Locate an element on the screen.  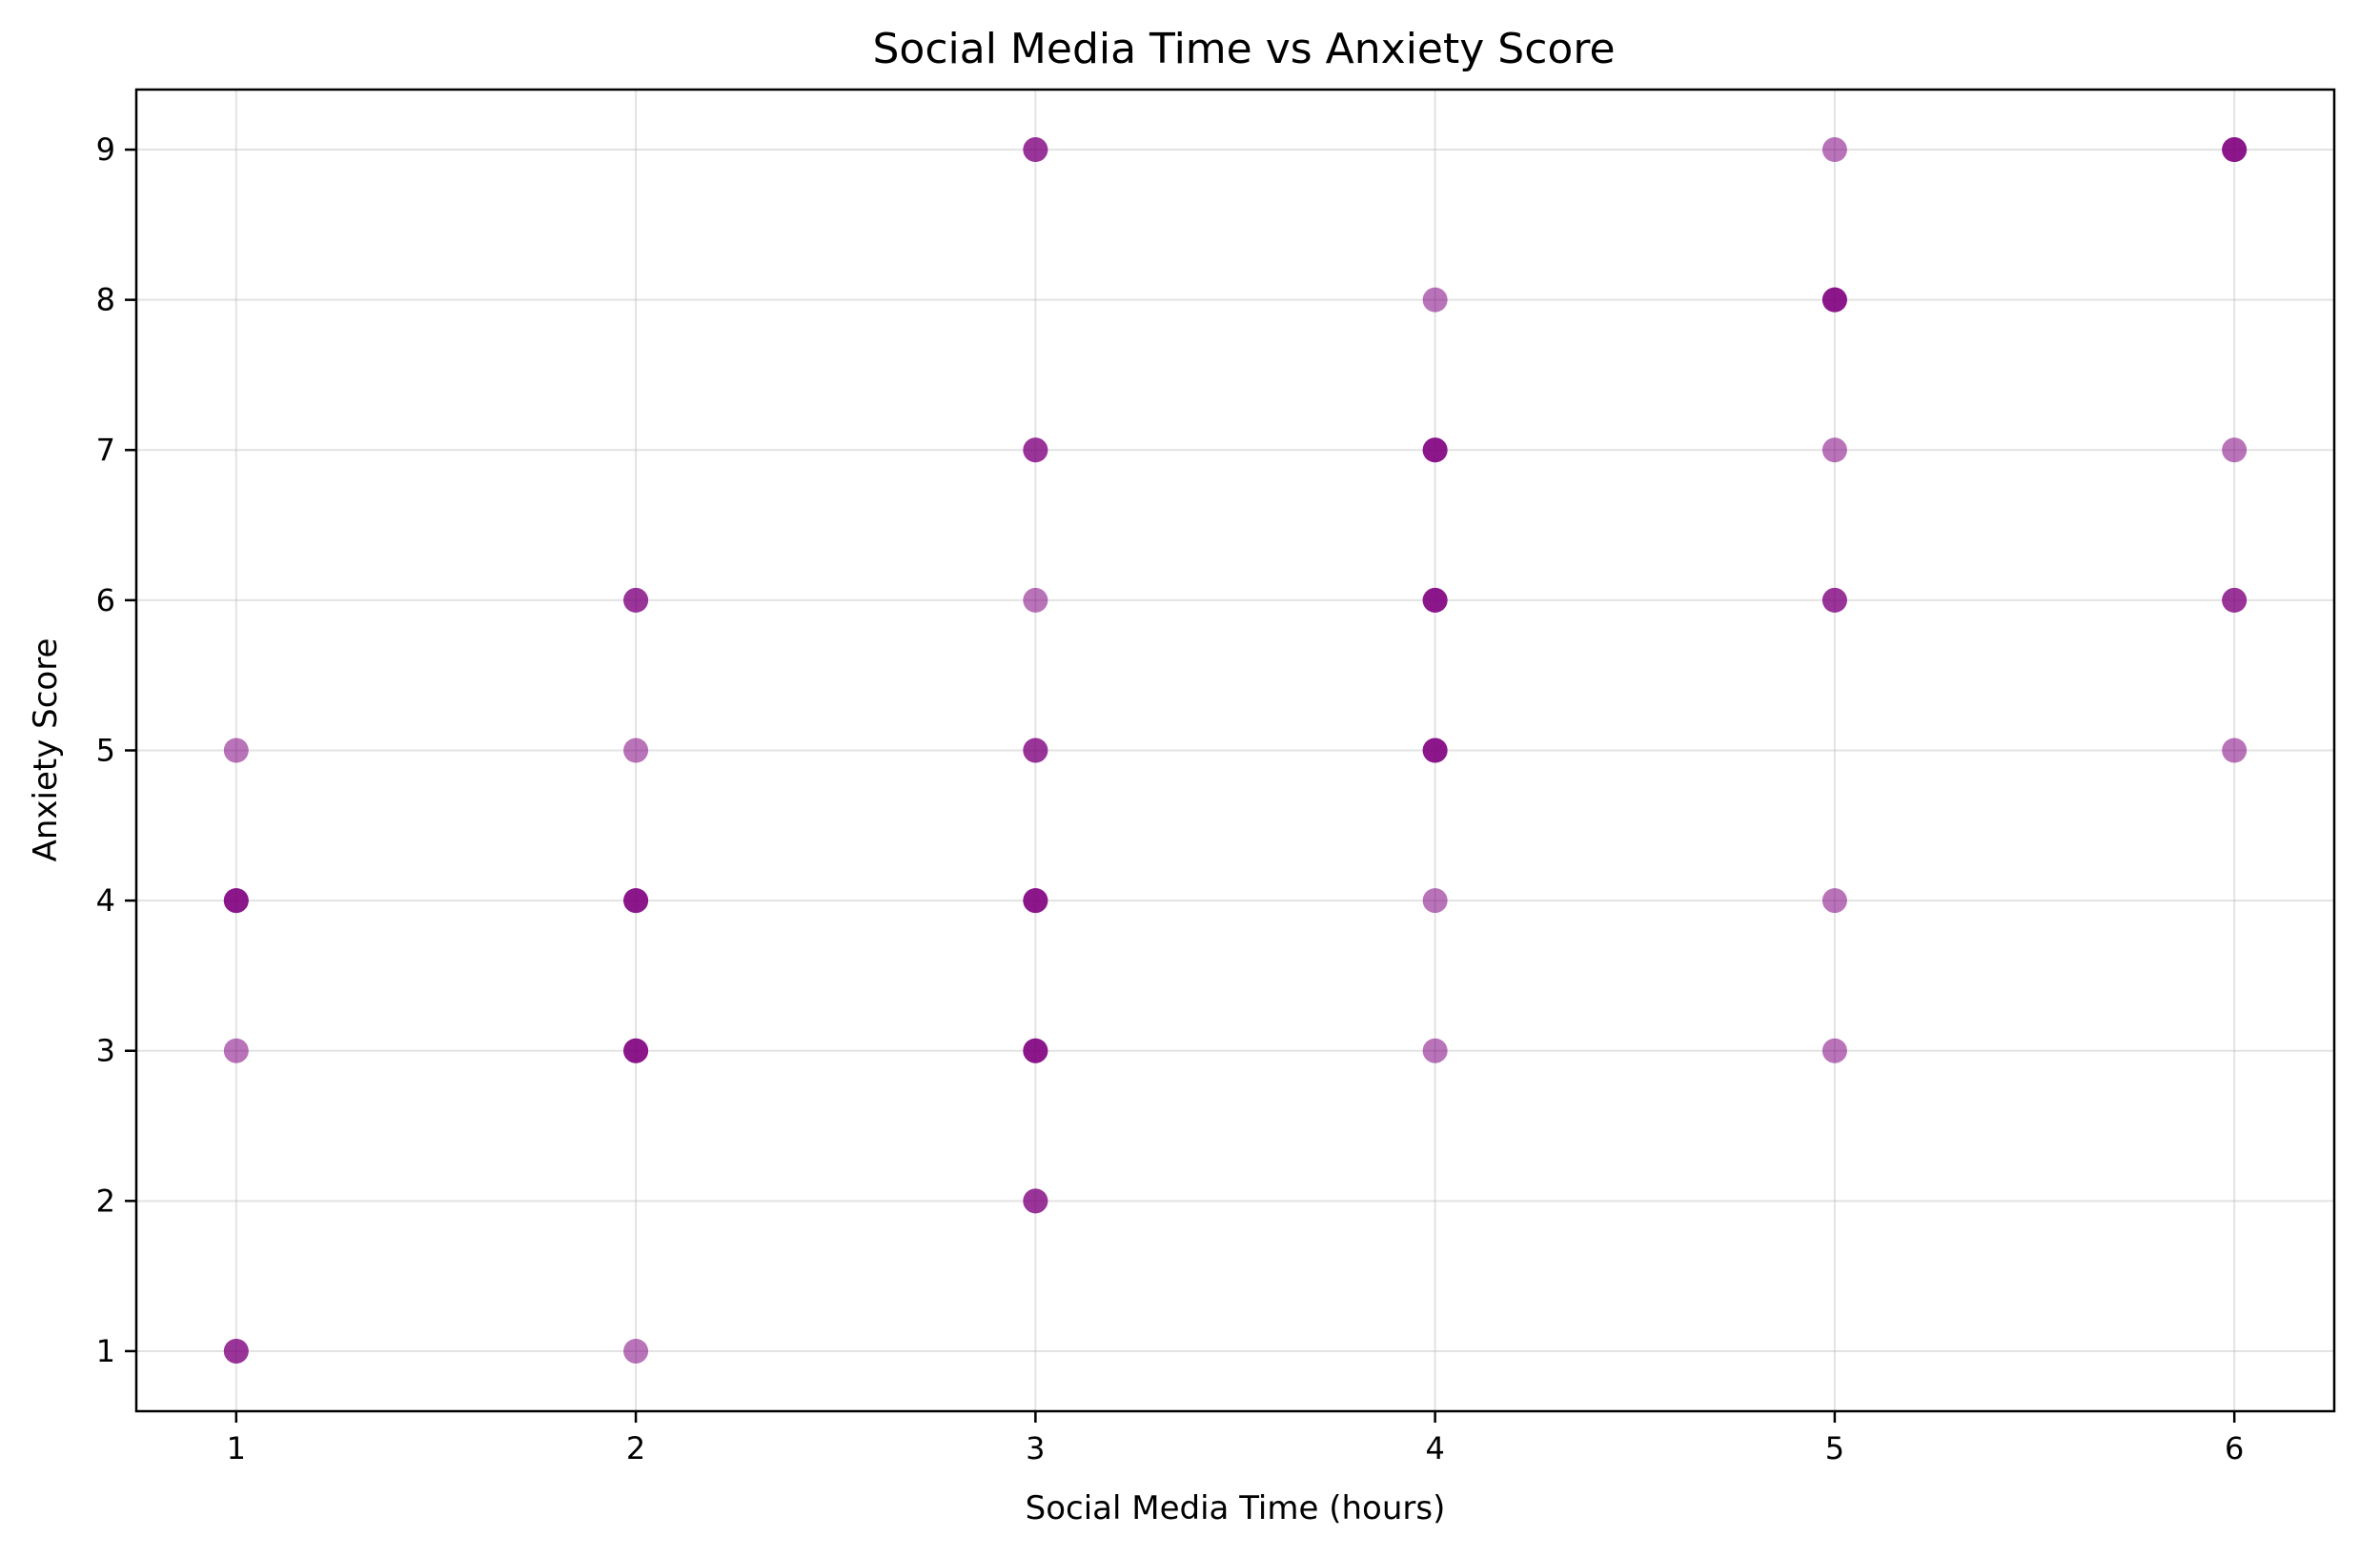
y-tick-label: 6 is located at coordinates (105, 600).